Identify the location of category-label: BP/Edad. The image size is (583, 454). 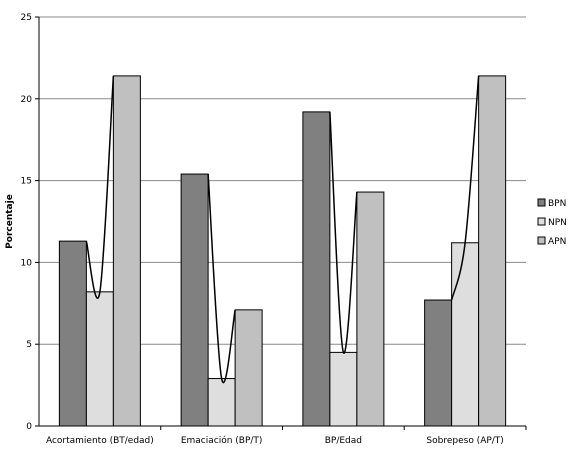
(343, 441).